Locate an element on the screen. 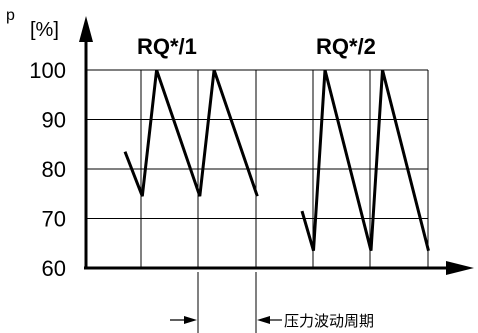 This screenshot has height=333, width=478. series-label-1: RQ*/1 is located at coordinates (167, 46).